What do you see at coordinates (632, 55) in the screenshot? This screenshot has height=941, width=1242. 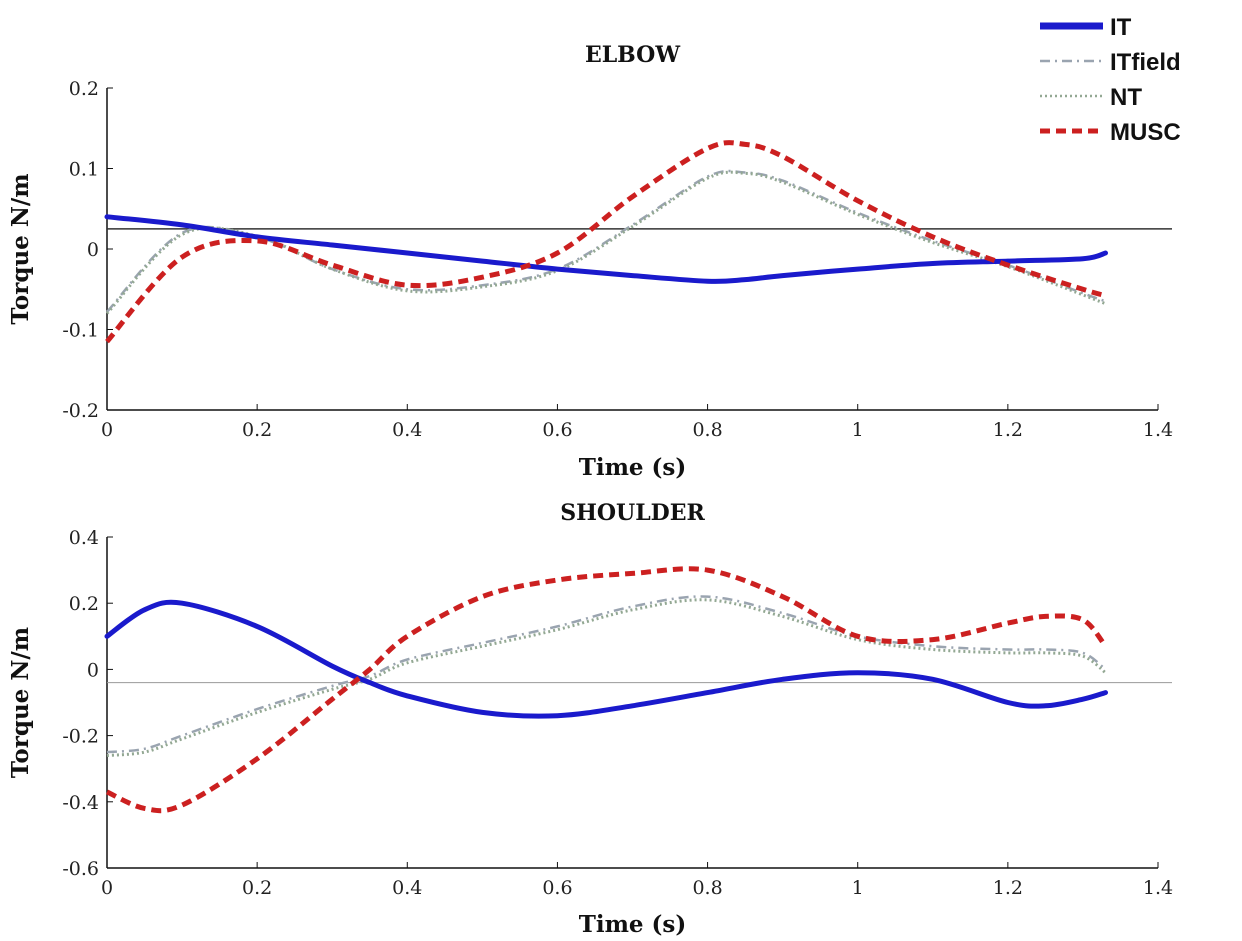 I see `chart-title: ELBOW` at bounding box center [632, 55].